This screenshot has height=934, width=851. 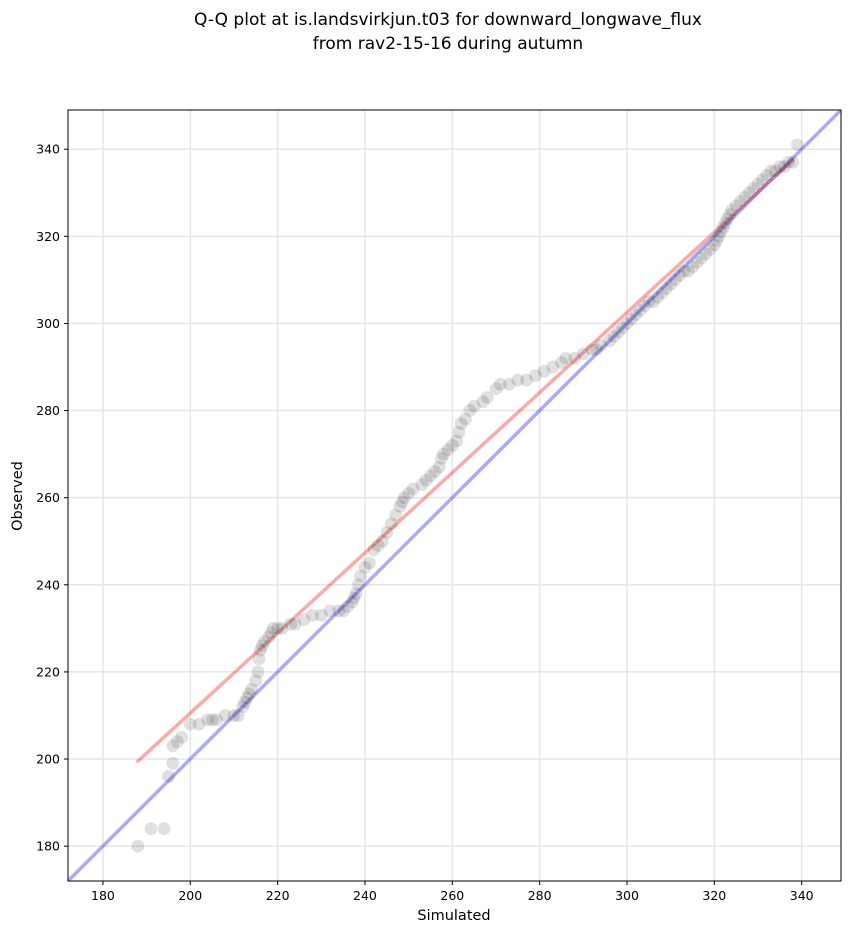 I want to click on x-axis-ticks: 180 200 220 240 260 280 300 320 340, so click(x=452, y=892).